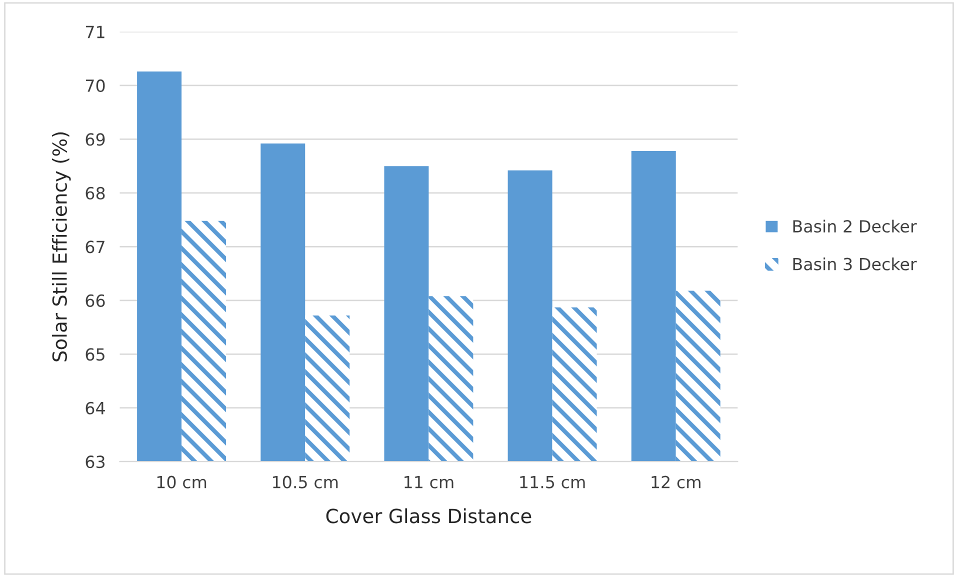 The image size is (958, 577). I want to click on x-tick-label: 10.5 cm, so click(305, 482).